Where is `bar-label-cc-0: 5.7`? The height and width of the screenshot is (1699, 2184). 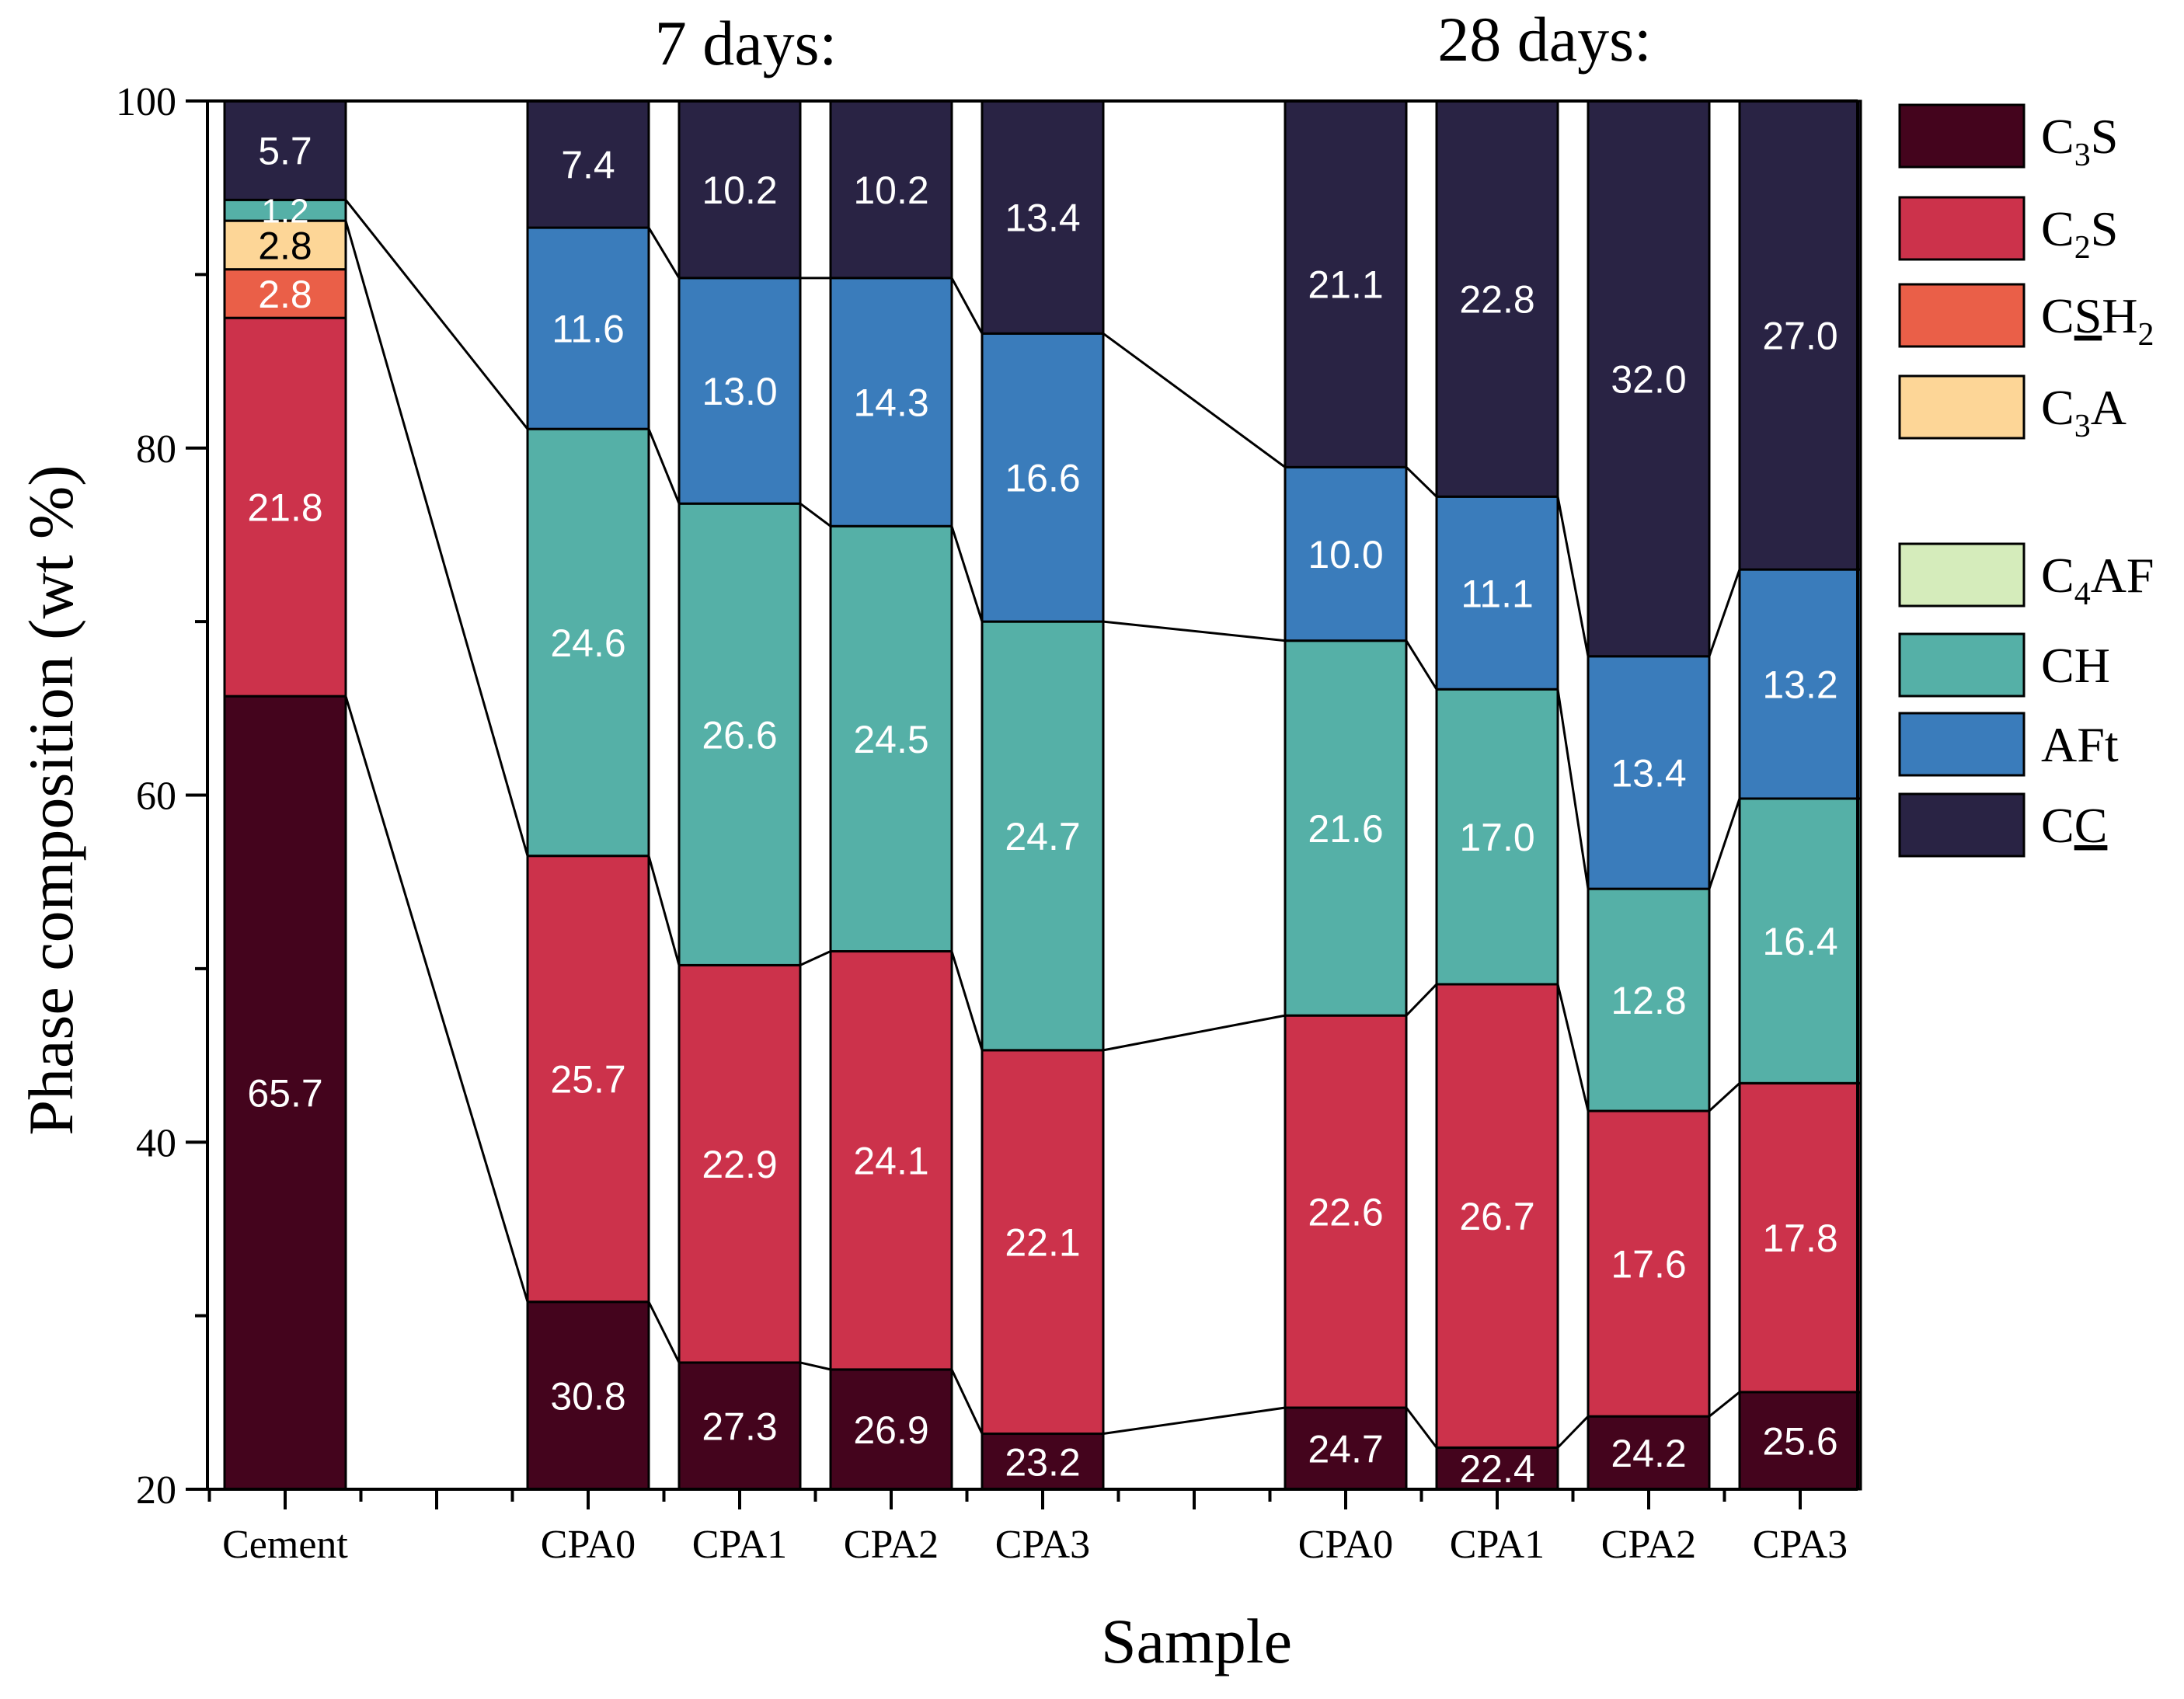 bar-label-cc-0: 5.7 is located at coordinates (285, 151).